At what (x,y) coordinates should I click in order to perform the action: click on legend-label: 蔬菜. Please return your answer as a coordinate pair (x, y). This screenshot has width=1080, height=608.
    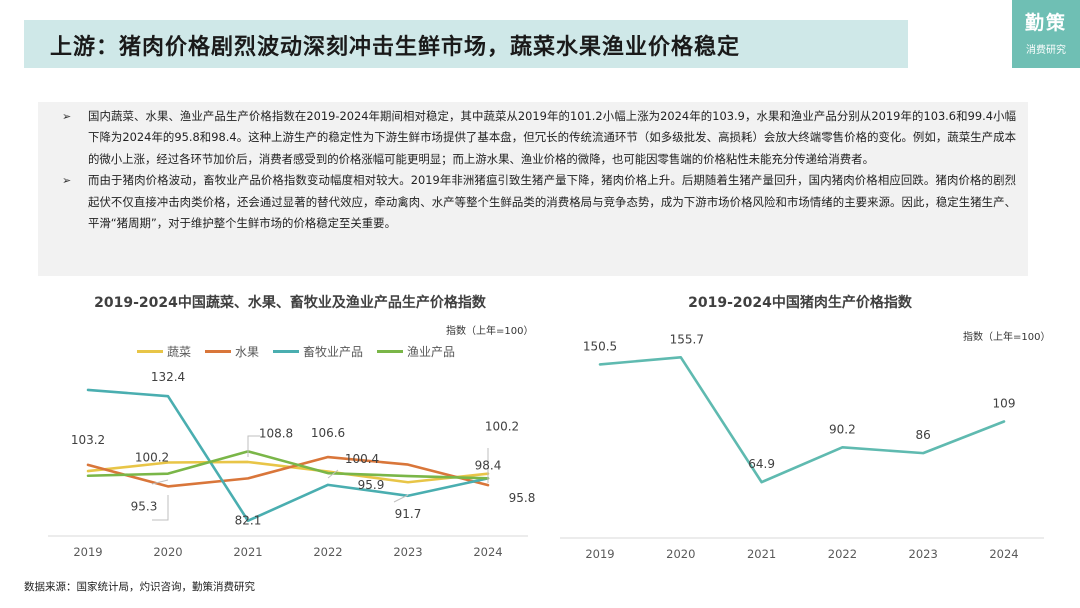
    Looking at the image, I should click on (179, 352).